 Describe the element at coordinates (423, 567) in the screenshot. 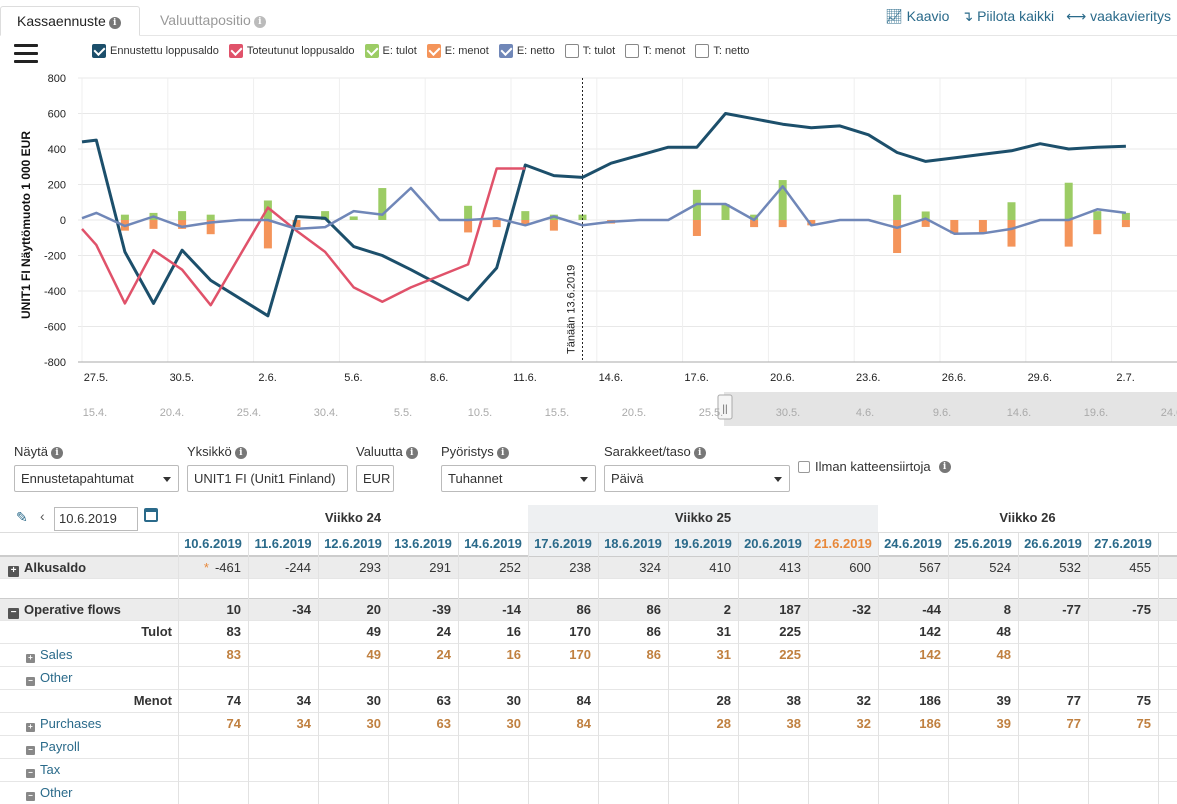

I see `grid-cell: 291` at that location.